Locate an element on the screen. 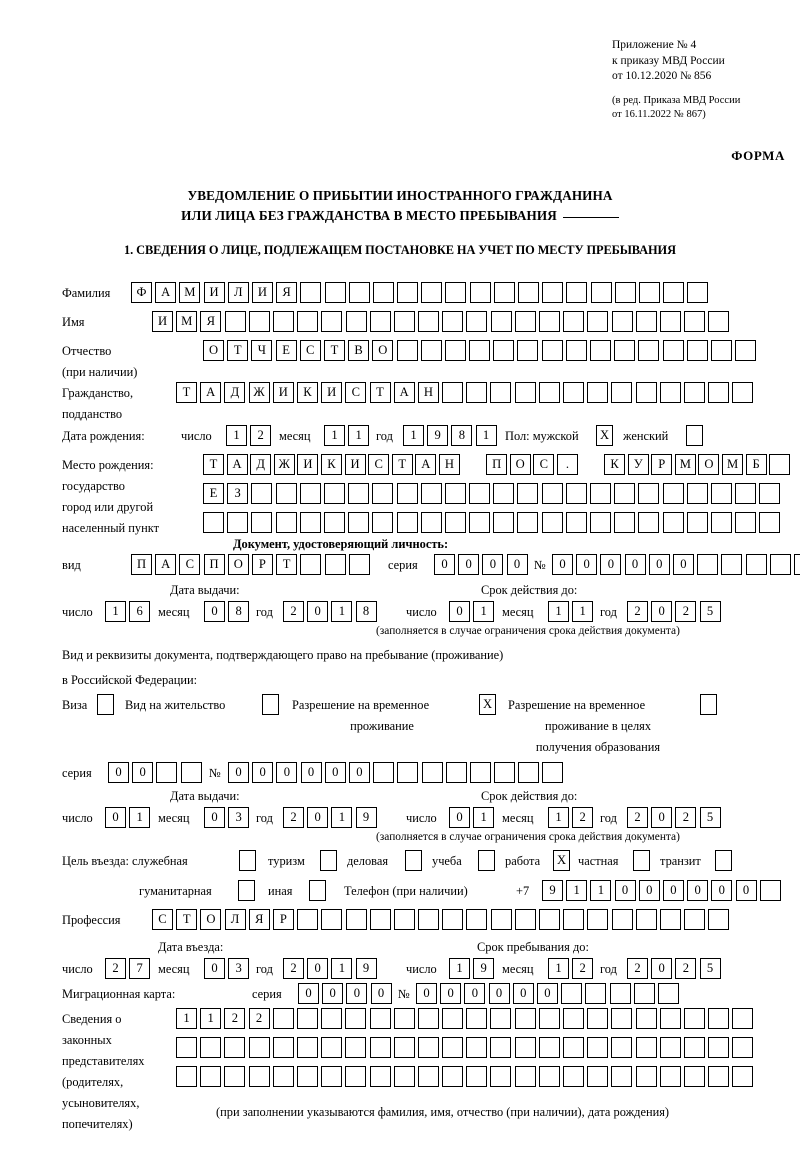 This screenshot has width=800, height=1163. char-cell: У is located at coordinates (638, 464).